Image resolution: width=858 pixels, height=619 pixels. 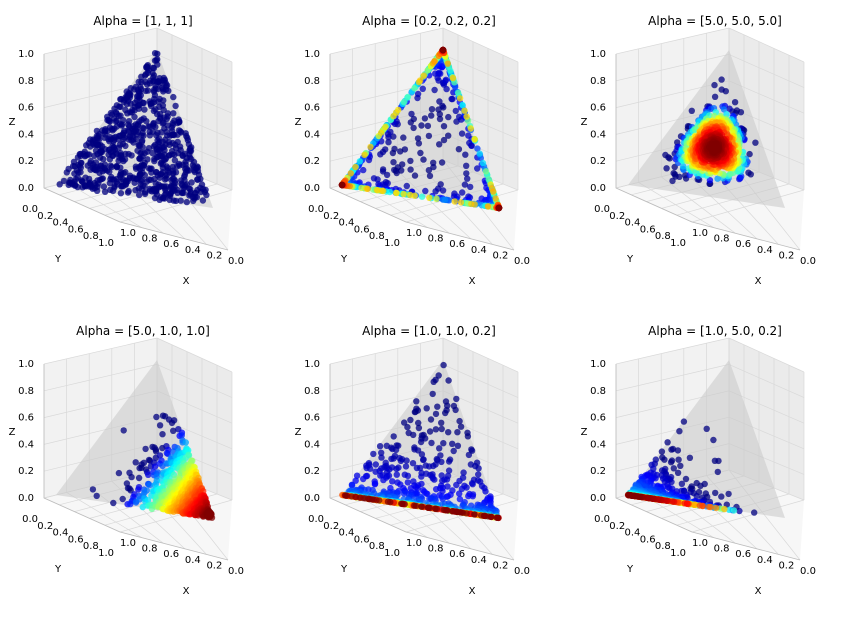 What do you see at coordinates (598, 418) in the screenshot?
I see `z-tick-label: 0.6` at bounding box center [598, 418].